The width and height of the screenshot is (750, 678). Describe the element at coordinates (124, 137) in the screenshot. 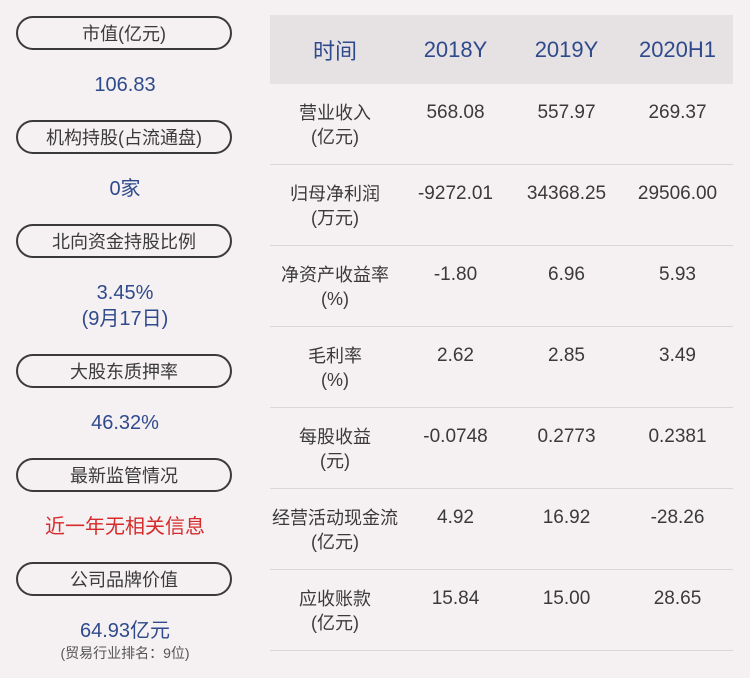

I see `institutional-holding-label: 机构持股(占流通盘)` at that location.